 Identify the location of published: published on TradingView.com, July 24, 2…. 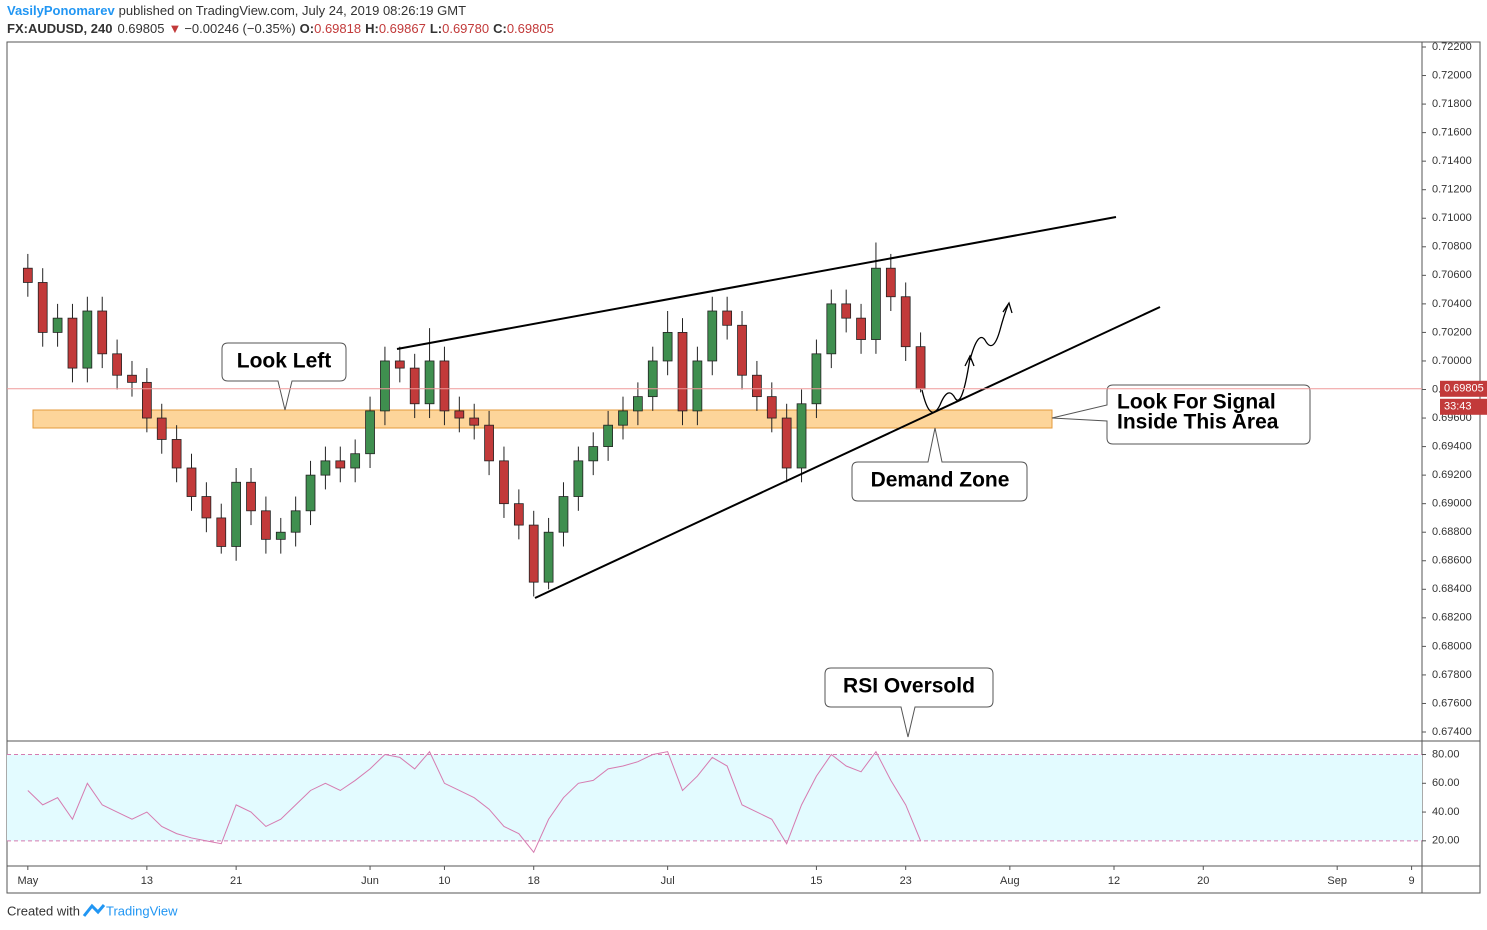
(292, 10).